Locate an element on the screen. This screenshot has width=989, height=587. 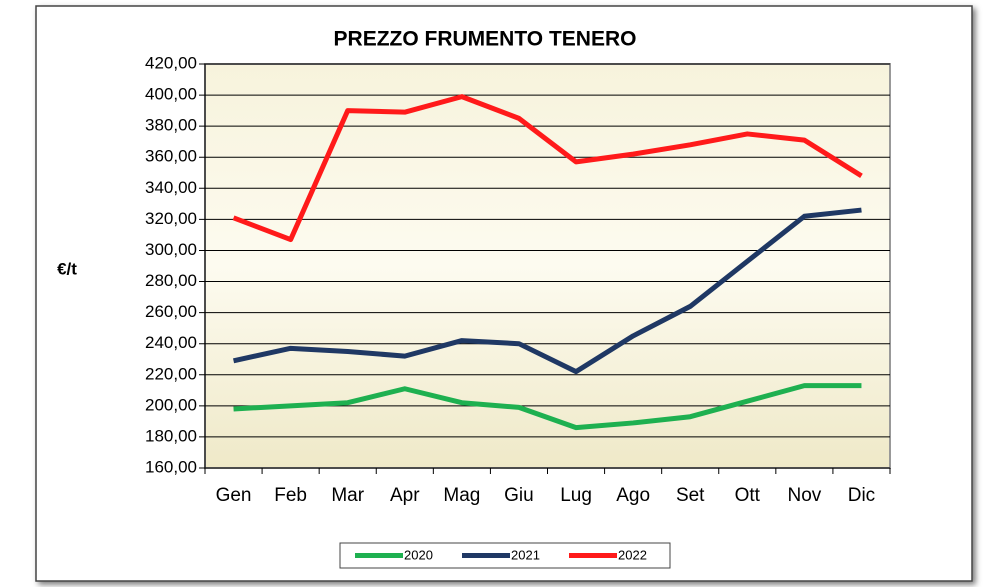
legend-label: 2020 is located at coordinates (418, 554).